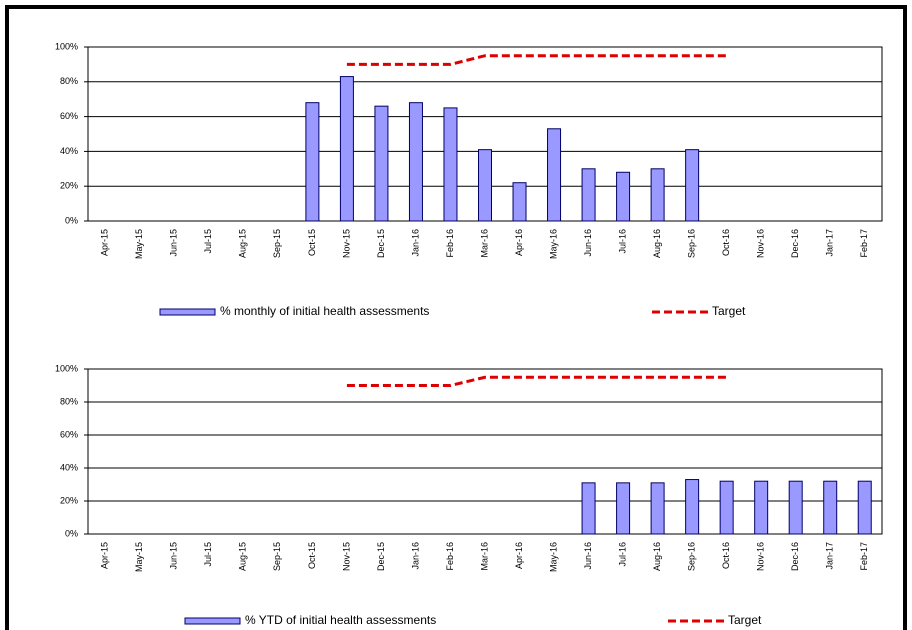 This screenshot has width=912, height=630. I want to click on legend-label: % monthly of initial health assessments, so click(324, 311).